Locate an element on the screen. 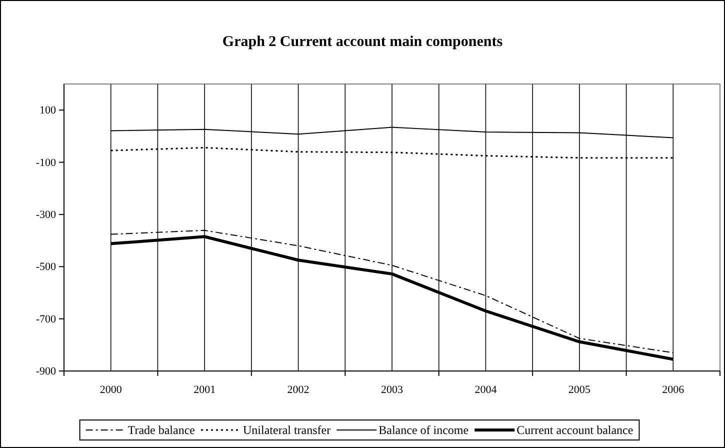 The width and height of the screenshot is (725, 448). x-tick-label: 2002 is located at coordinates (298, 390).